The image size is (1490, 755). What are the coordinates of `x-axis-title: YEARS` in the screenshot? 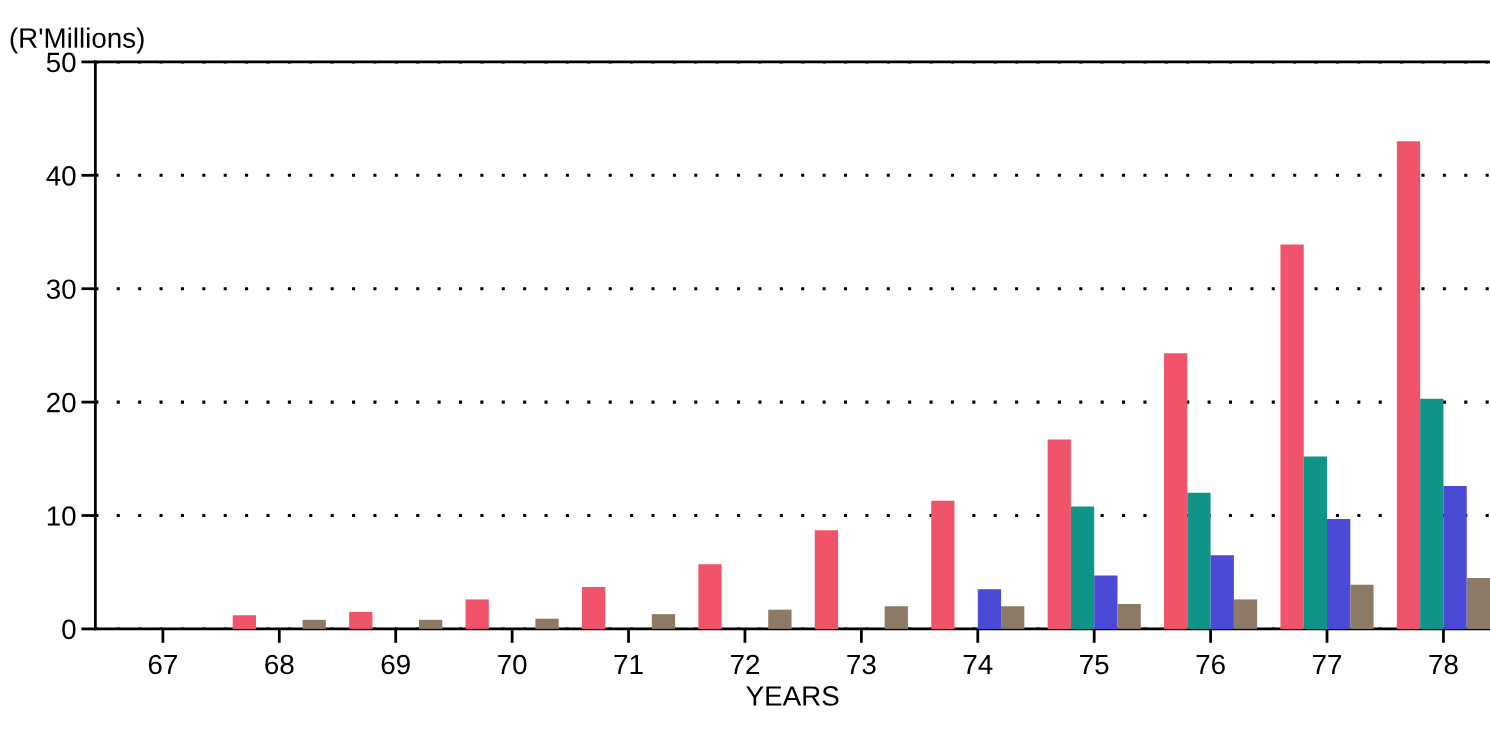 It's located at (792, 696).